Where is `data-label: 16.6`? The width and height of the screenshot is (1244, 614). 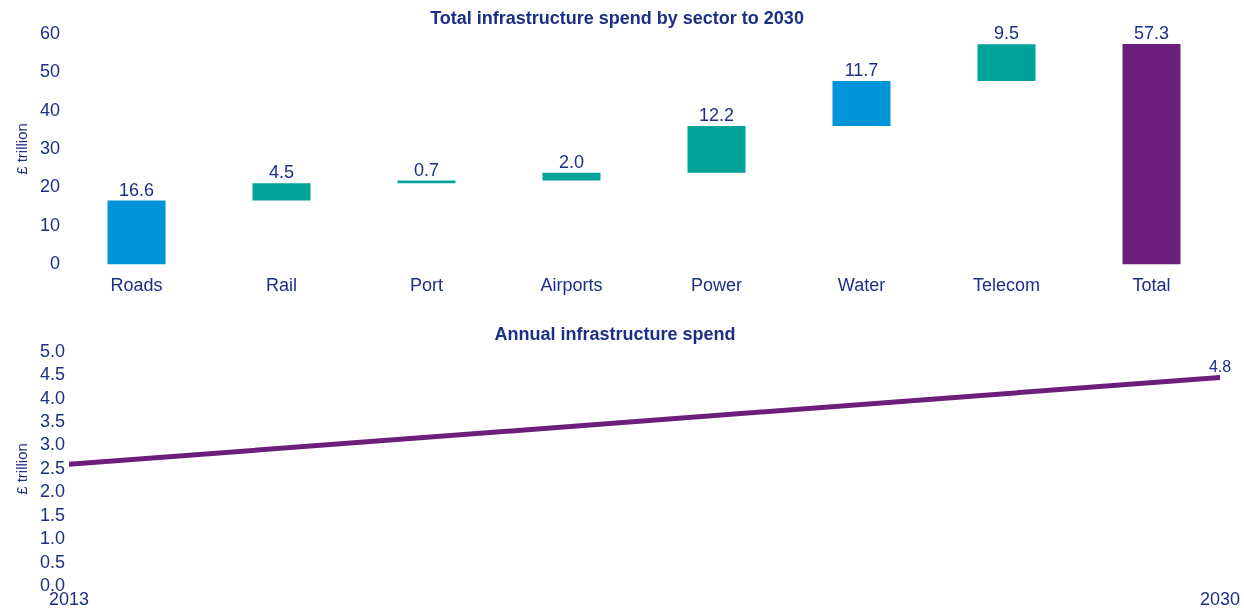
data-label: 16.6 is located at coordinates (137, 189).